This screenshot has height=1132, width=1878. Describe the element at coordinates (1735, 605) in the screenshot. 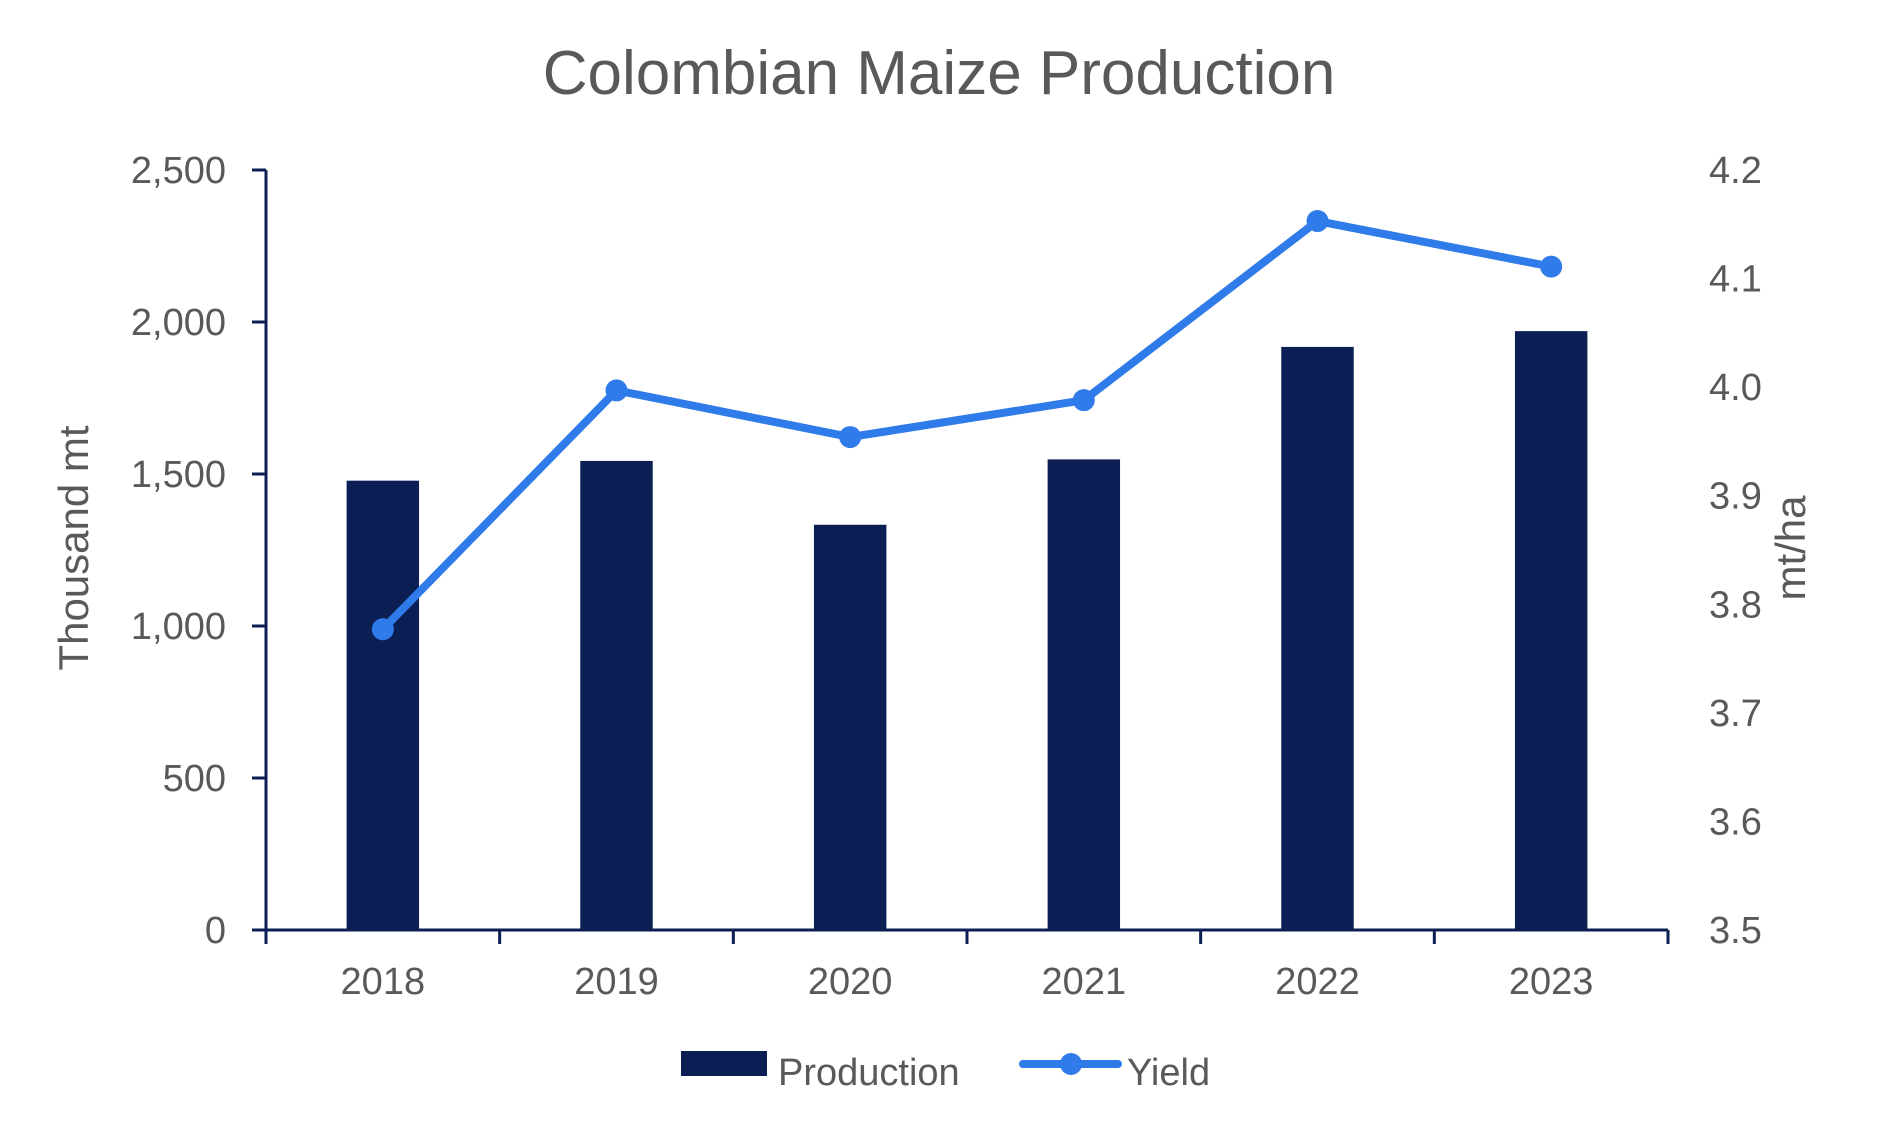

I see `right-axis-tick-label: 3.8` at that location.